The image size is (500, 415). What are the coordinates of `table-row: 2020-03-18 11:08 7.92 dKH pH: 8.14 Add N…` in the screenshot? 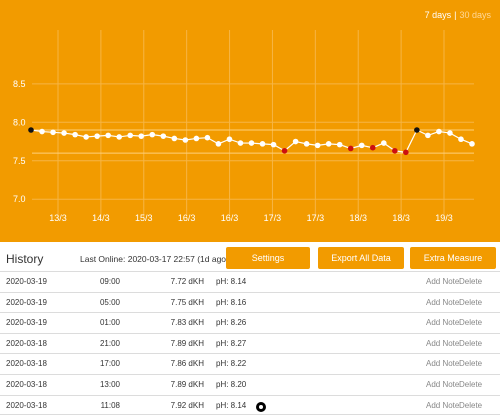 It's located at (250, 404).